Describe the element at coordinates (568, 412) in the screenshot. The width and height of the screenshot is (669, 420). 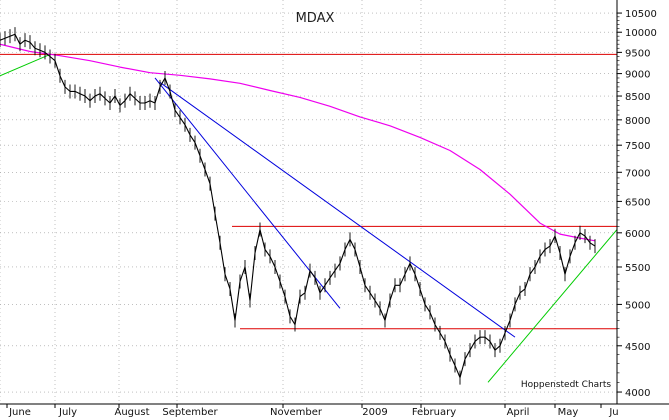
I see `x-tick-label-8: May` at that location.